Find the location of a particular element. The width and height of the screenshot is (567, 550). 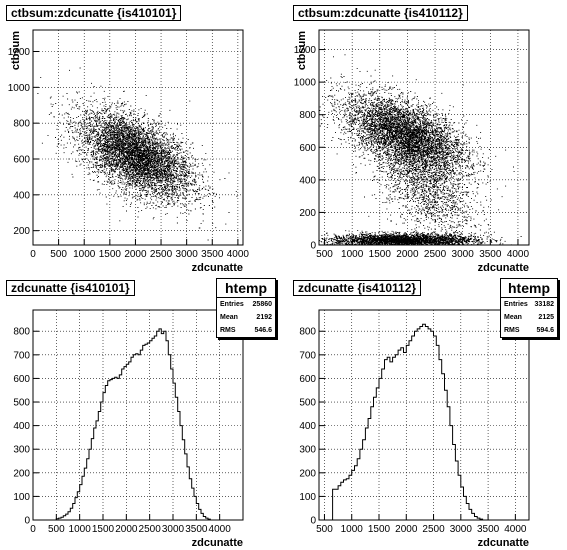

stats-mean-row: Mean 2192 is located at coordinates (246, 317).